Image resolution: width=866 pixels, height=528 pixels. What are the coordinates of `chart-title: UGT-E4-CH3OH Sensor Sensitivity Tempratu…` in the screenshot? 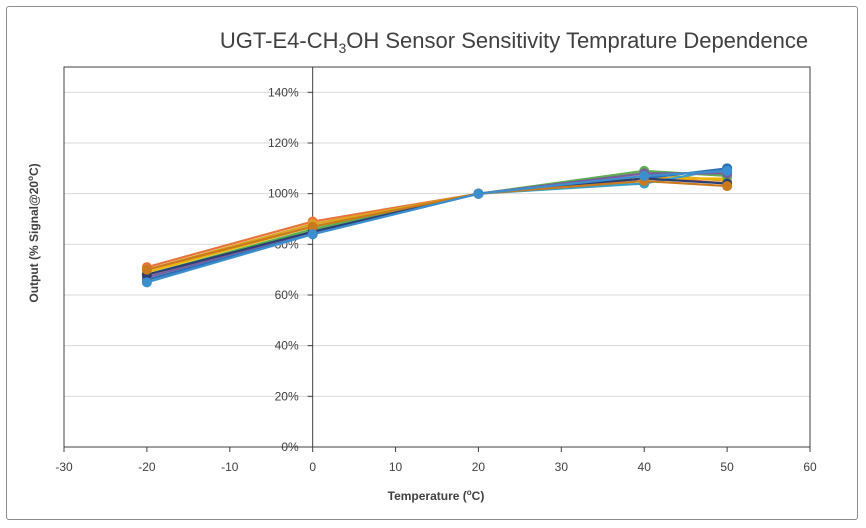 It's located at (514, 42).